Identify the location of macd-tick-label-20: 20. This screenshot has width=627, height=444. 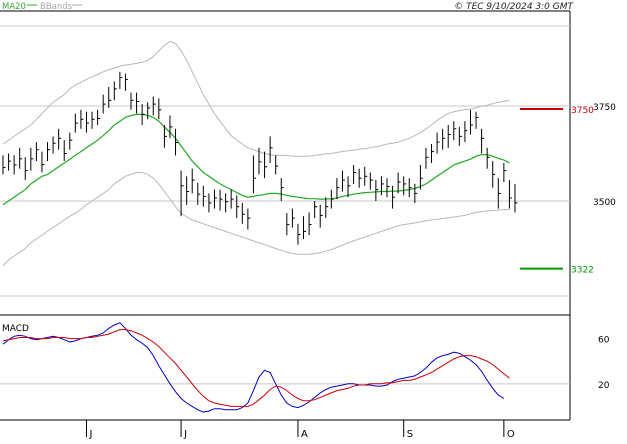
(604, 386).